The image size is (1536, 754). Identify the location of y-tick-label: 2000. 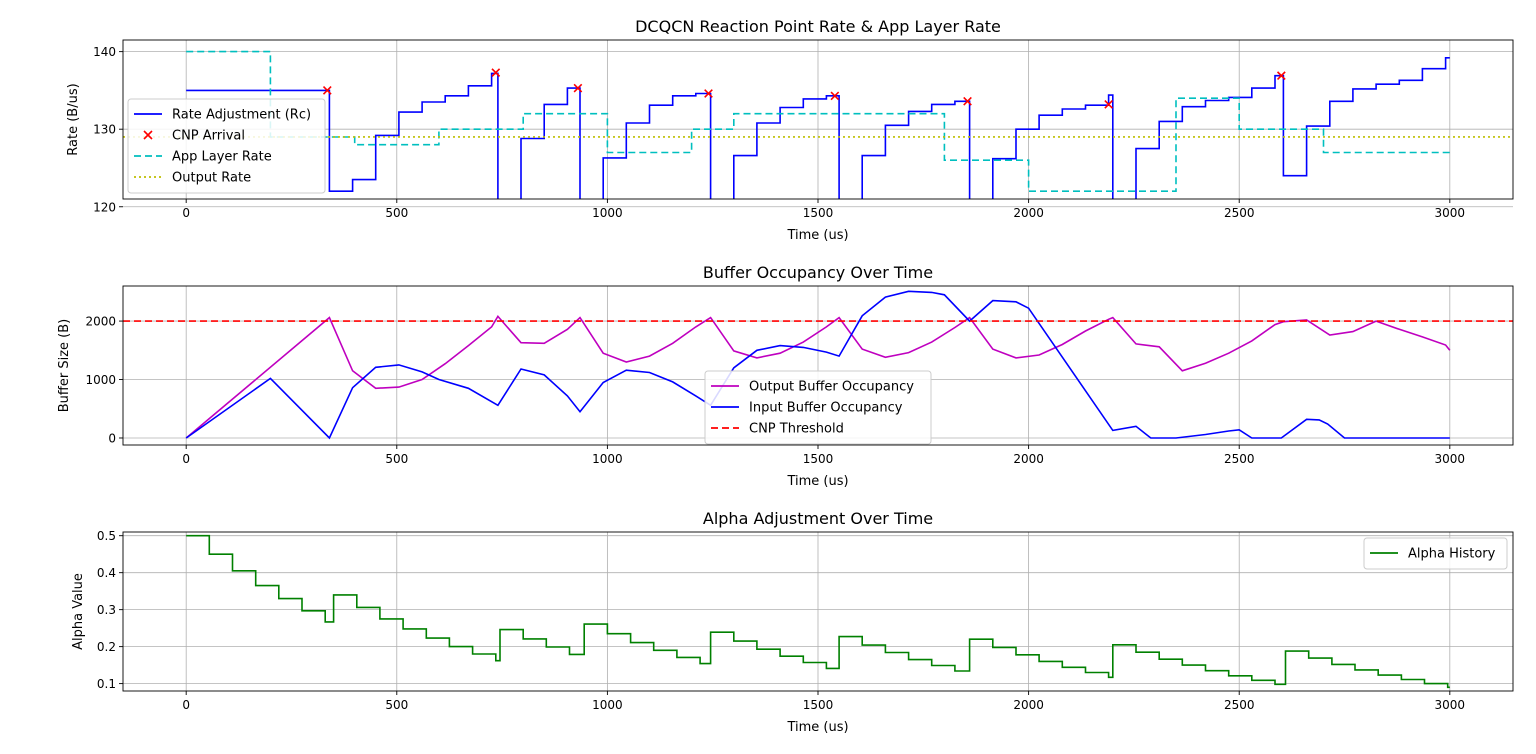
(100, 322).